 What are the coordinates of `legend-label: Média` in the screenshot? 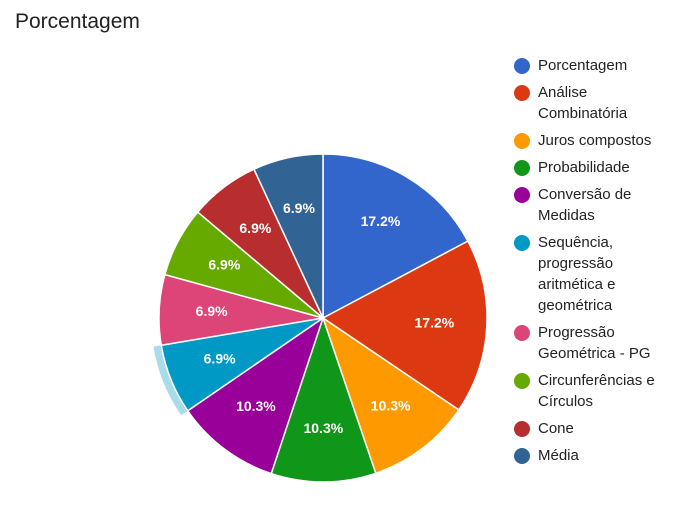 It's located at (558, 455).